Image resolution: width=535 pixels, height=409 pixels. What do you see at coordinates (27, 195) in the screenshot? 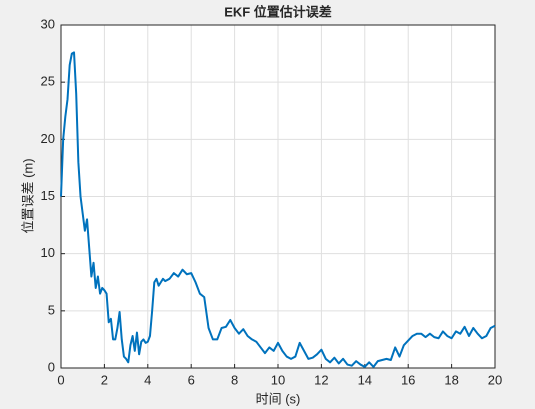
I see `y-axis-label: 位置误差 (m)` at bounding box center [27, 195].